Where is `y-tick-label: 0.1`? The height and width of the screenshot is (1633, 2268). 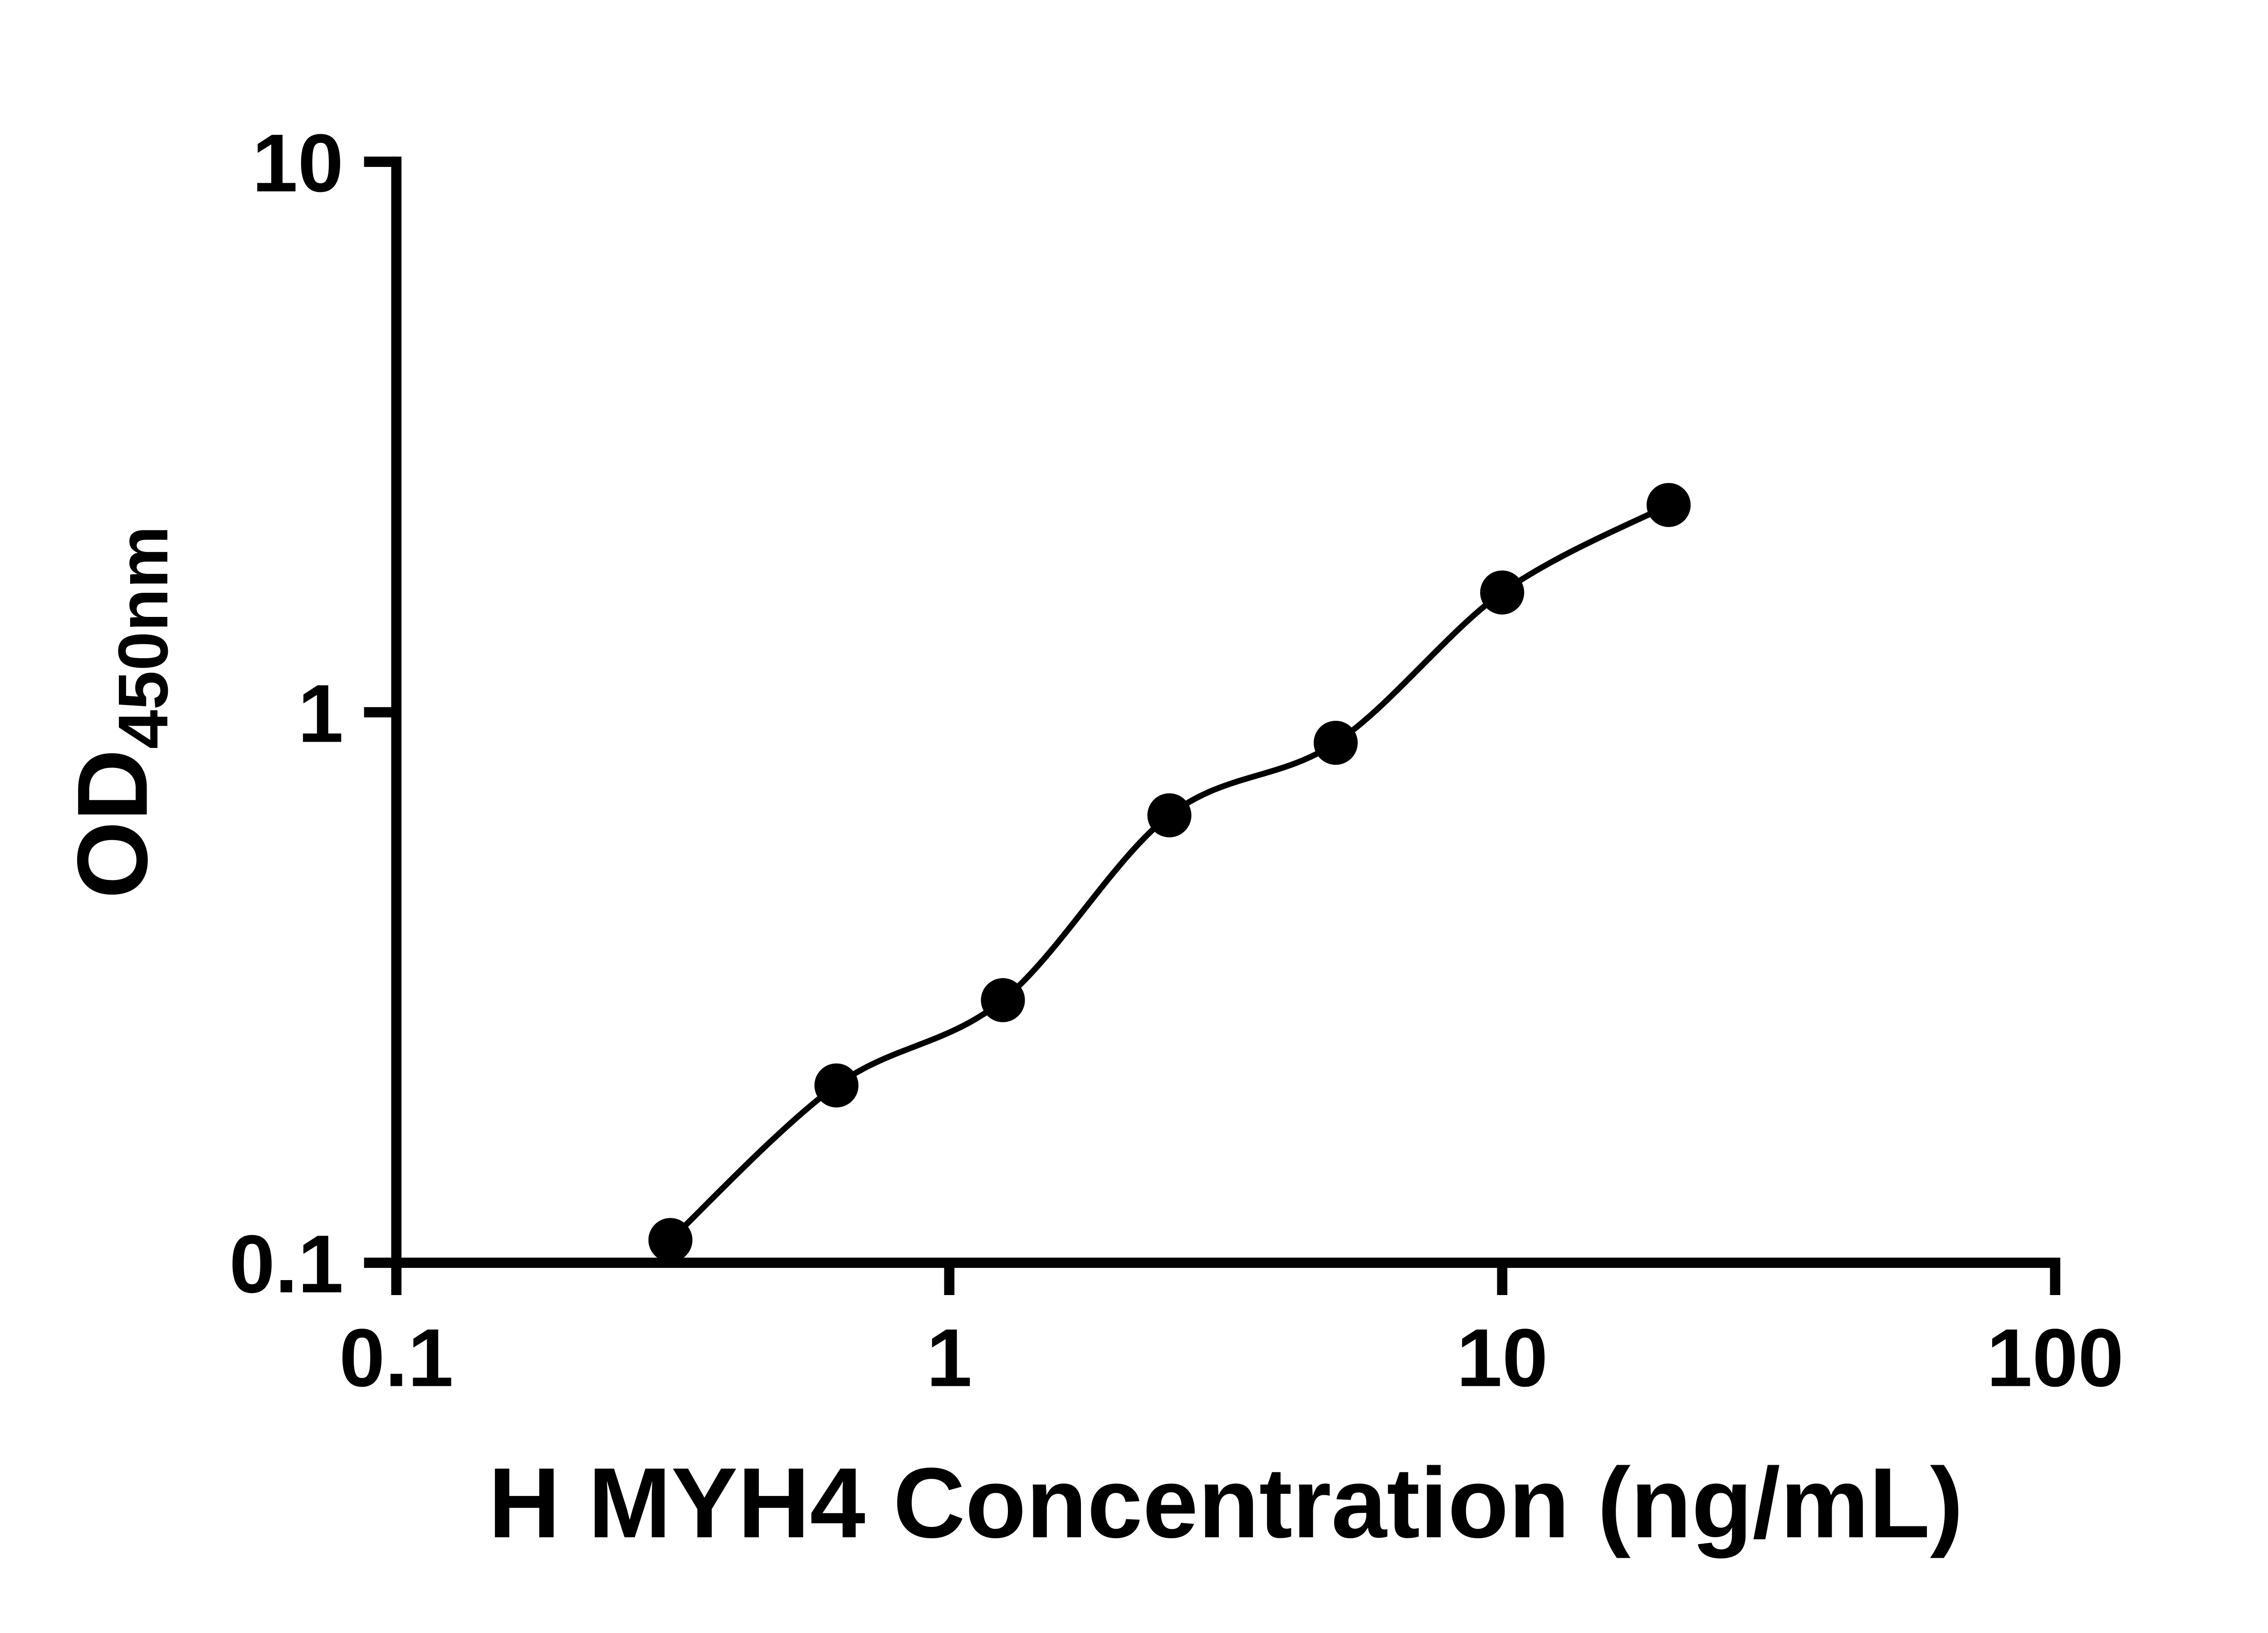
y-tick-label: 0.1 is located at coordinates (286, 1264).